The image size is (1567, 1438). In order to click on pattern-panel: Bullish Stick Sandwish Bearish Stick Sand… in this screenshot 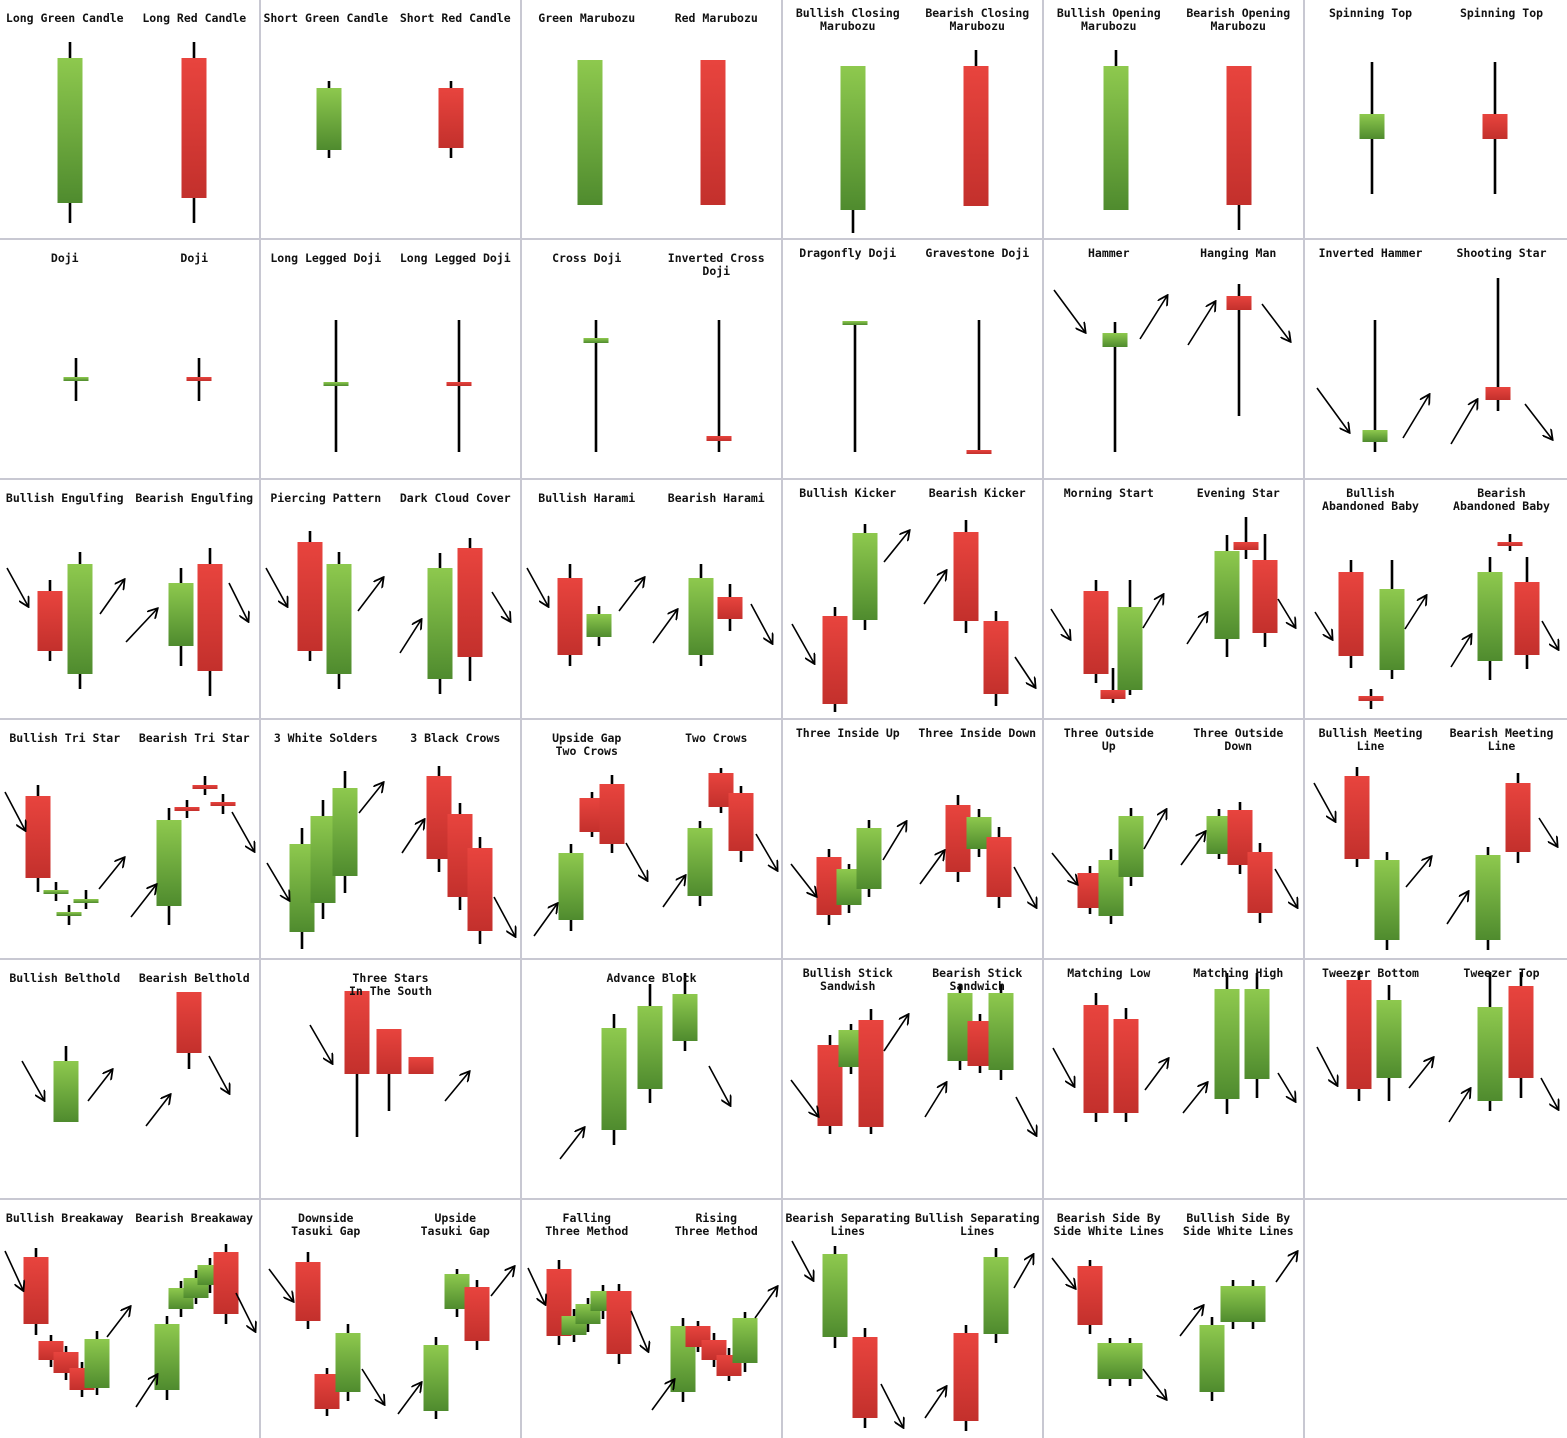, I will do `click(913, 1080)`.